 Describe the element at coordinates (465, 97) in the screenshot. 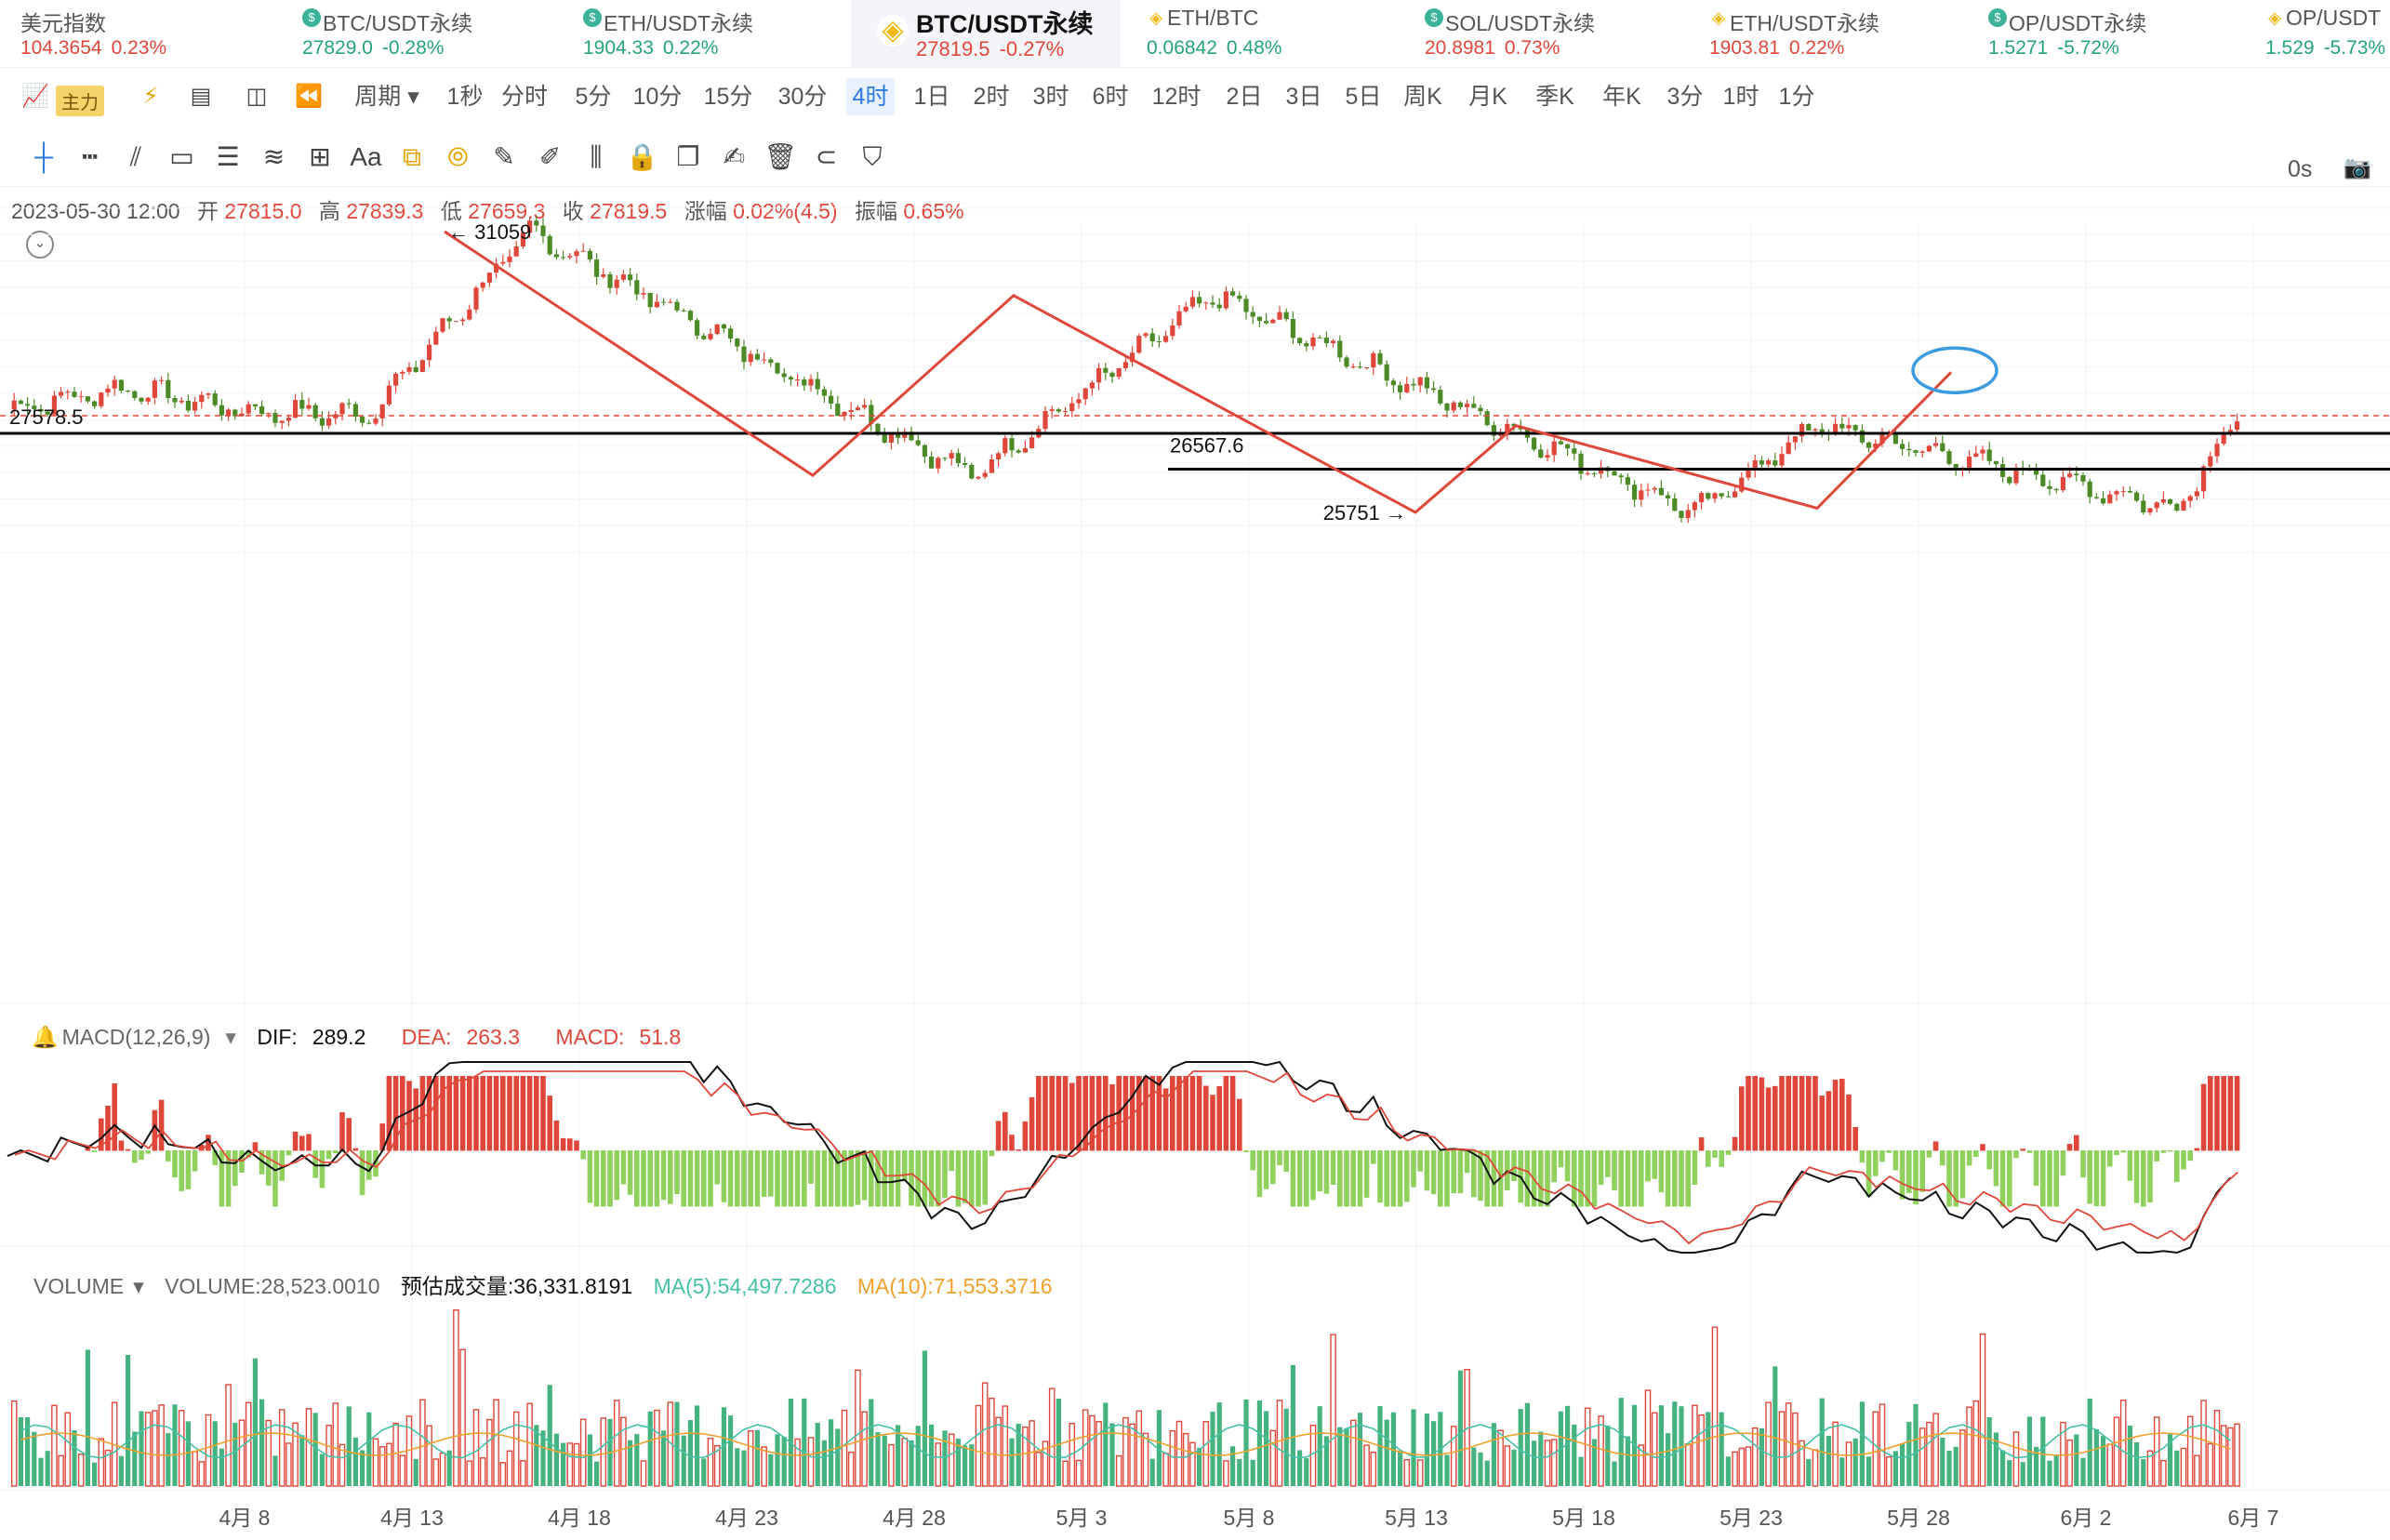

I see `period-0: 1秒` at that location.